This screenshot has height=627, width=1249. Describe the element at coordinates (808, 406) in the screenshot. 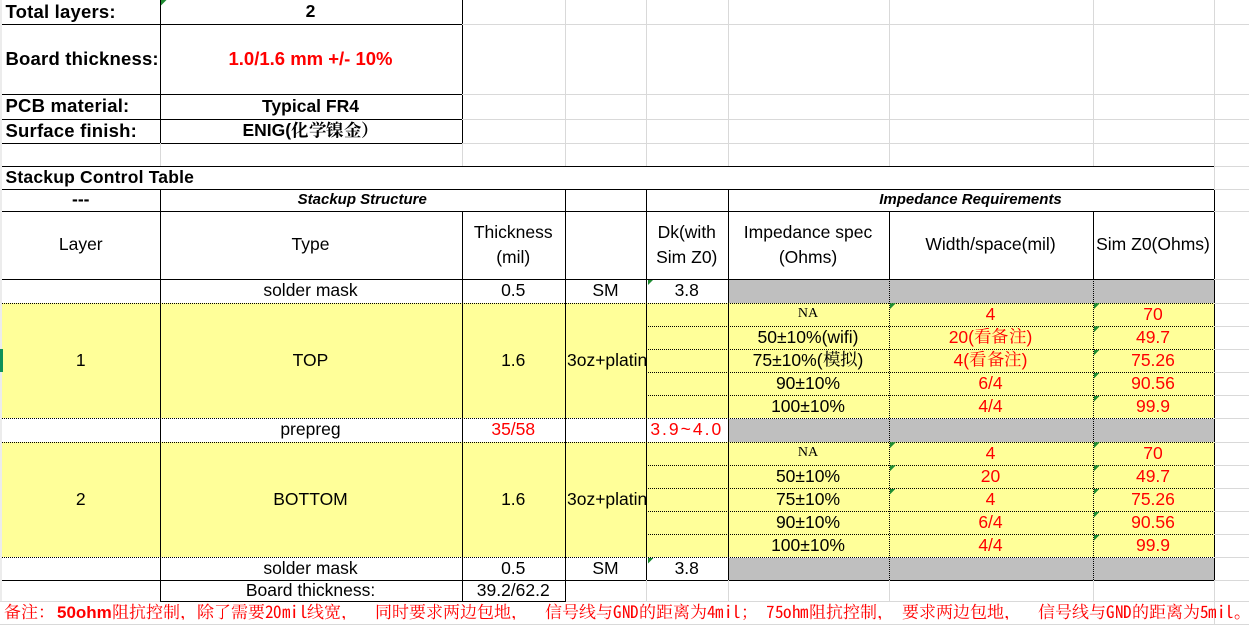

I see `layer1-imp-4-spec: 100±10%` at that location.